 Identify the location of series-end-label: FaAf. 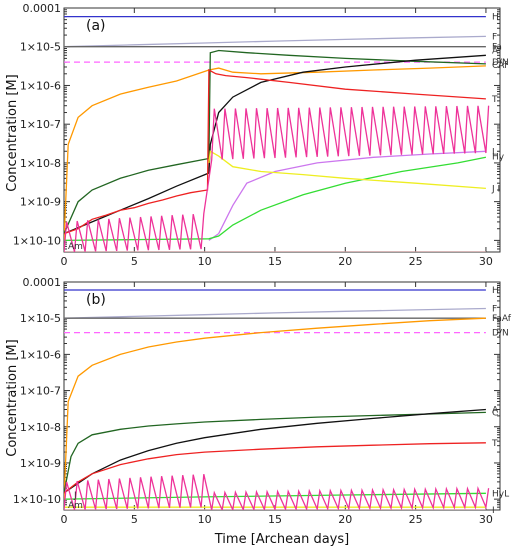
(502, 319).